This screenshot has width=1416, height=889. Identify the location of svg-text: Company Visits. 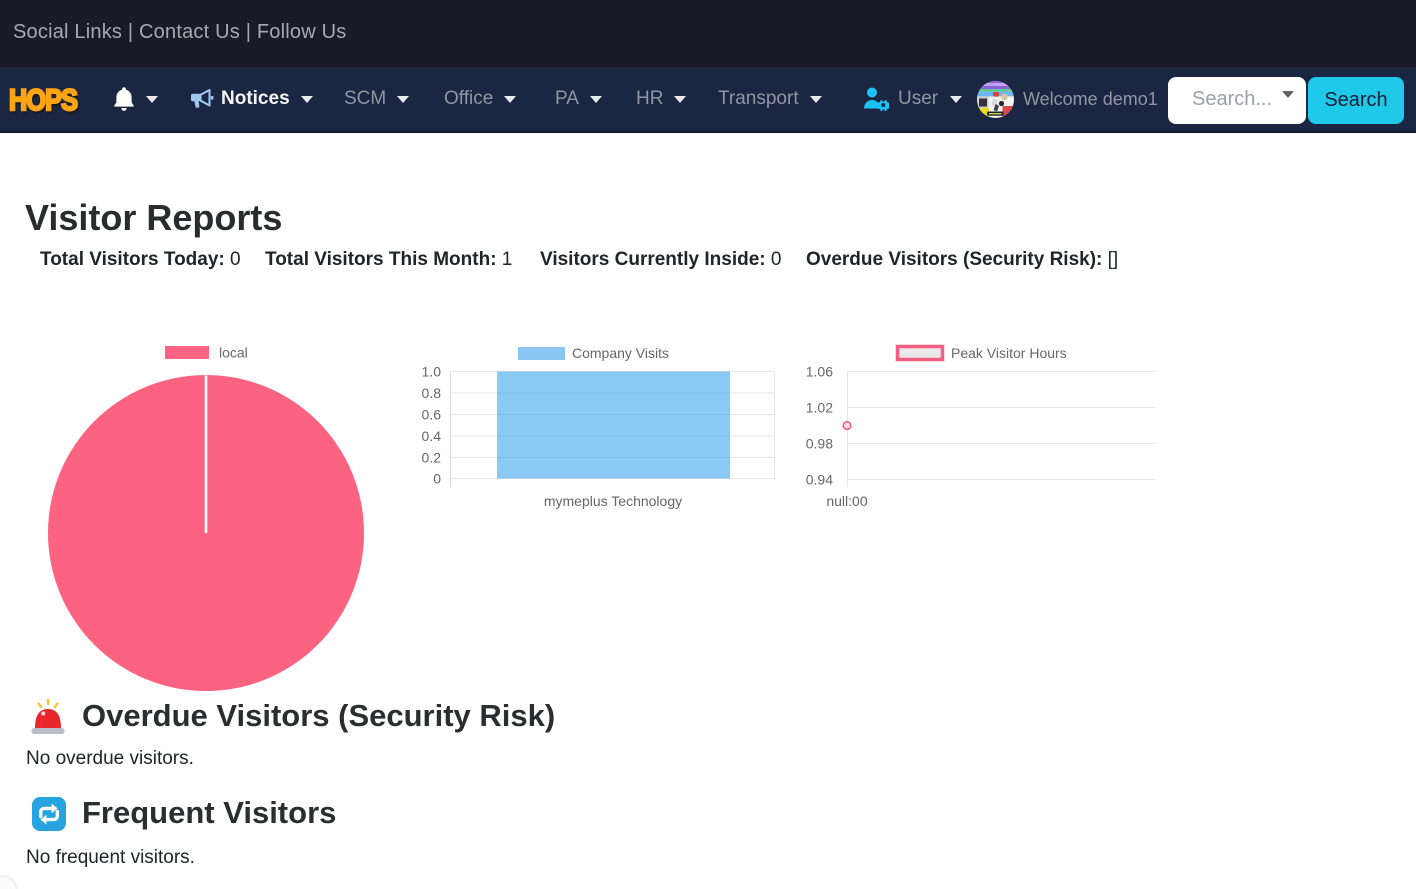
(620, 353).